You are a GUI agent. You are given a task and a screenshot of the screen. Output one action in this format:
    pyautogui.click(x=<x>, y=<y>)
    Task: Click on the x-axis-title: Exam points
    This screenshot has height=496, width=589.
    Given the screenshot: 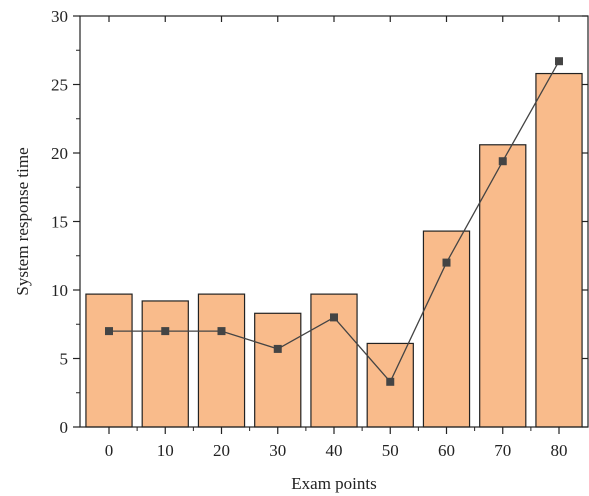 What is the action you would take?
    pyautogui.click(x=333, y=483)
    